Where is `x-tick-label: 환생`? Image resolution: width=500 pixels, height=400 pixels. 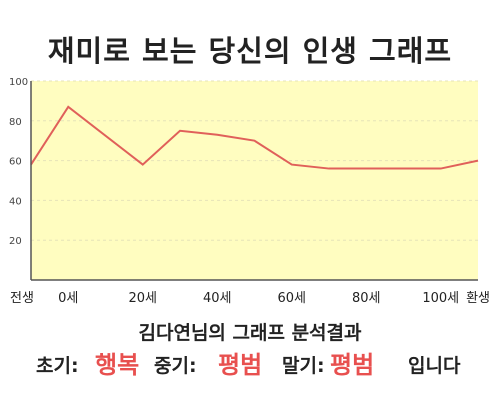
x-tick-label: 환생 is located at coordinates (478, 298).